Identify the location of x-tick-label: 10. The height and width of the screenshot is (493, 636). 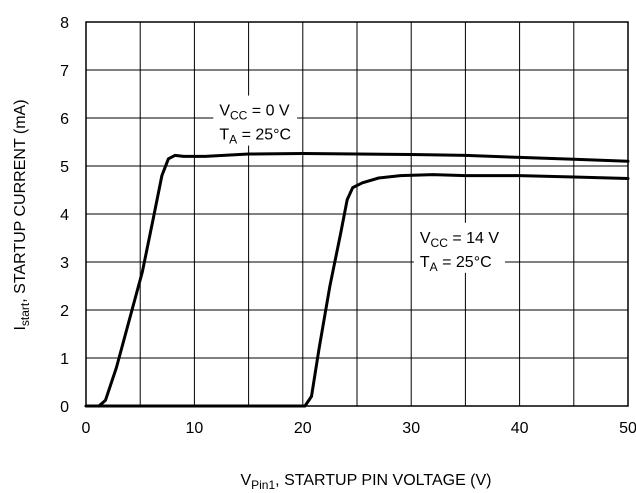
(195, 428).